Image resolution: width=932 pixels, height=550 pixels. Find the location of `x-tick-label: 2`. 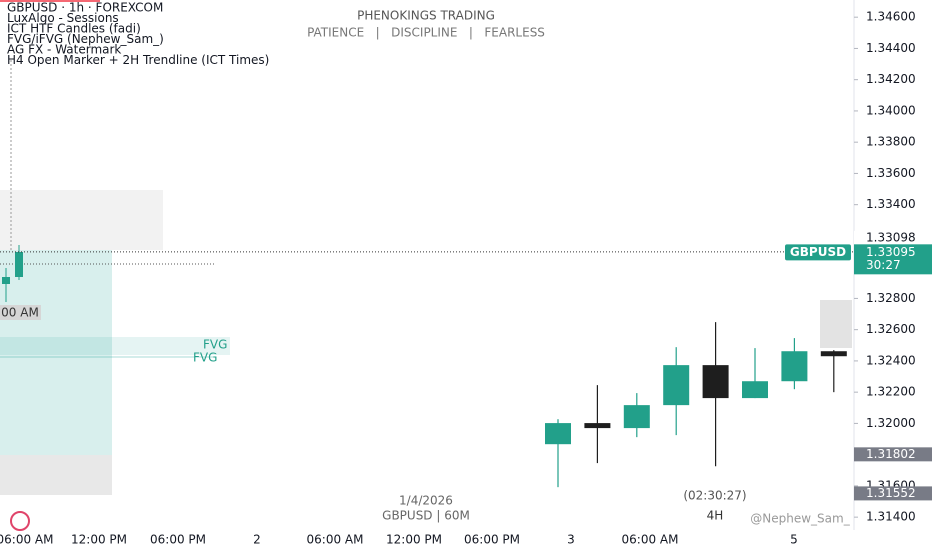

x-tick-label: 2 is located at coordinates (257, 540).